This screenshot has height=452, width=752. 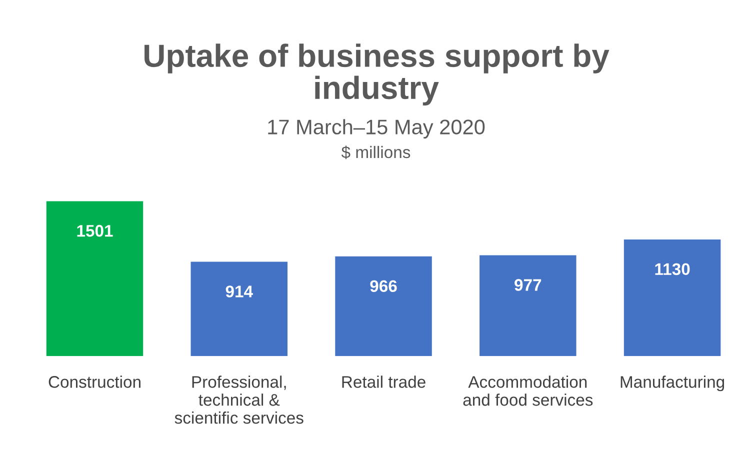 I want to click on chart-subtitle: 17 March–15 May 2020, so click(x=376, y=129).